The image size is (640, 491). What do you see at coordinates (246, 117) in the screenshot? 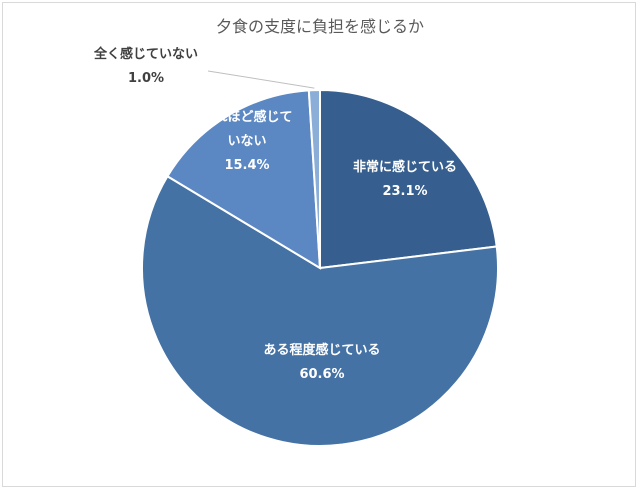
I see `pie-category-label-3: それほど感じて` at bounding box center [246, 117].